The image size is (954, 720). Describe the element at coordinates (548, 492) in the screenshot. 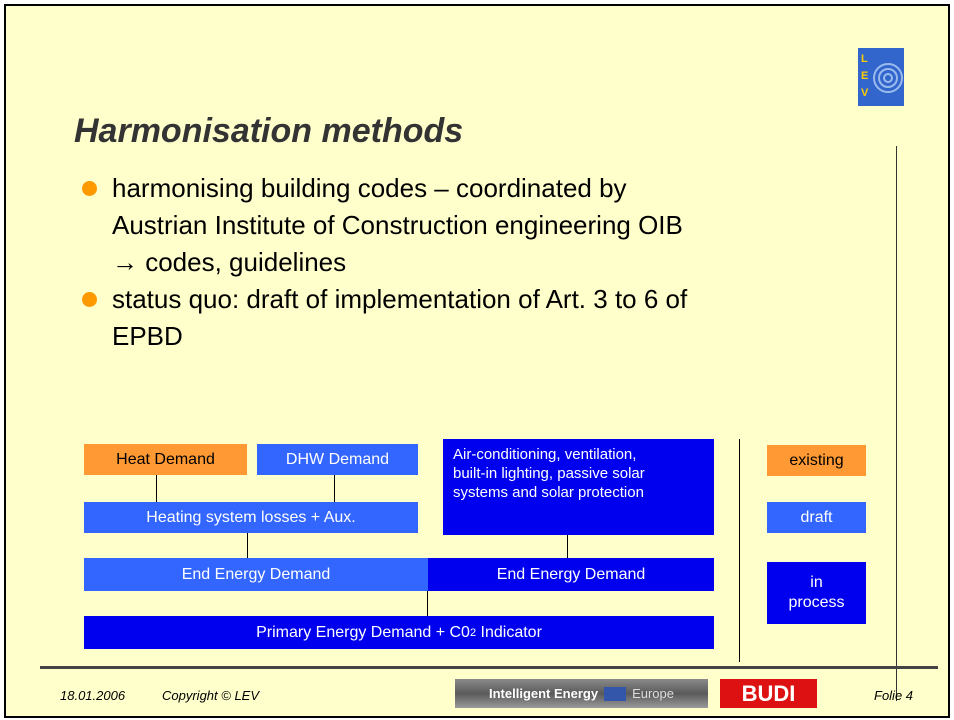

I see `box-line: systems and solar protection` at that location.